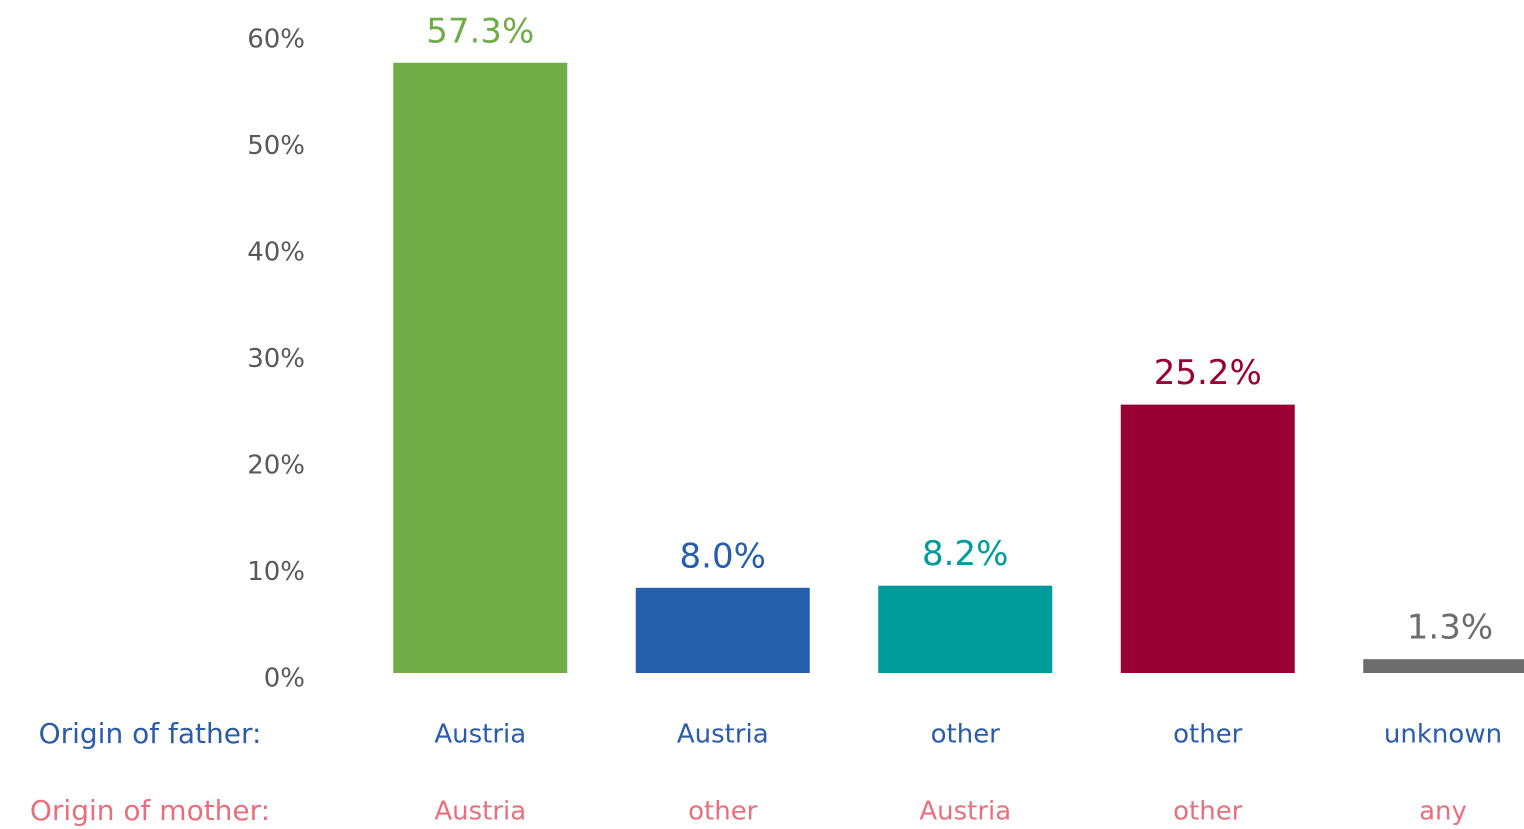 This screenshot has height=829, width=1524. I want to click on row-label: Origin of mother:, so click(150, 810).